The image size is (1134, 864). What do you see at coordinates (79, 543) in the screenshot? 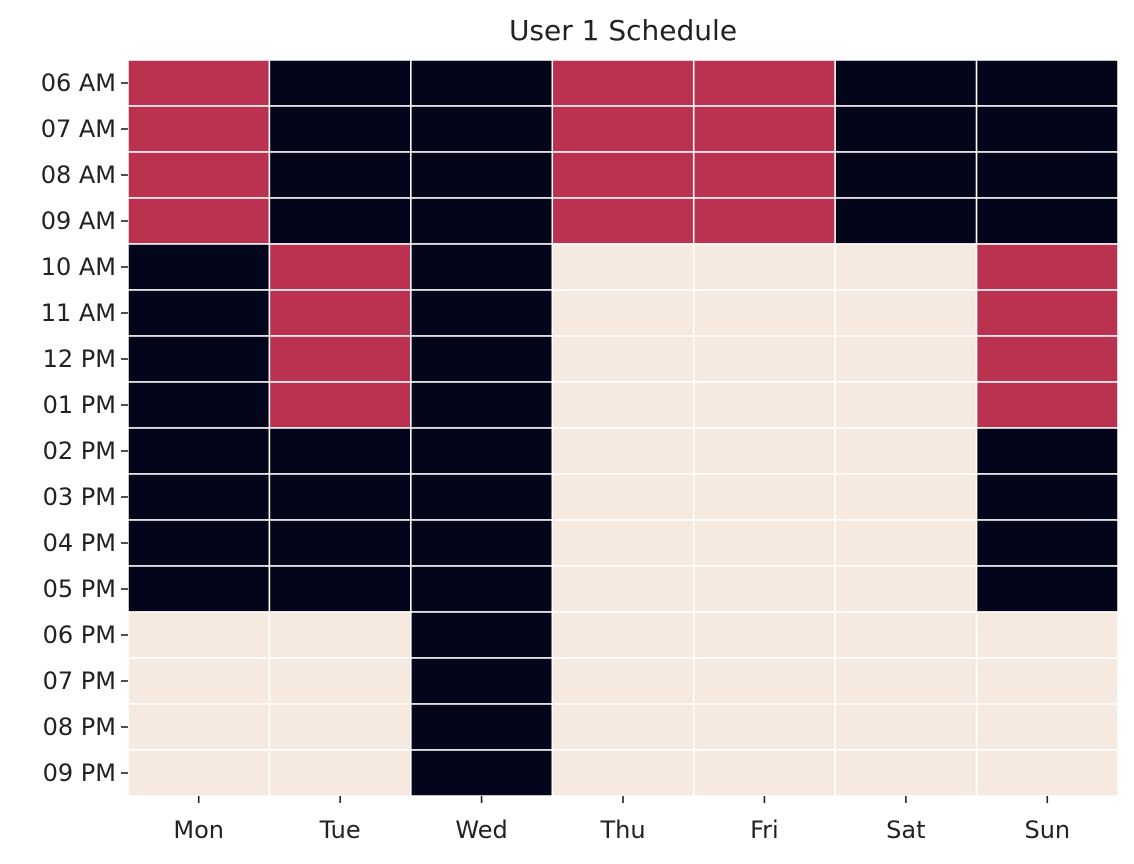
I see `y-tick-label: 04 PM` at bounding box center [79, 543].